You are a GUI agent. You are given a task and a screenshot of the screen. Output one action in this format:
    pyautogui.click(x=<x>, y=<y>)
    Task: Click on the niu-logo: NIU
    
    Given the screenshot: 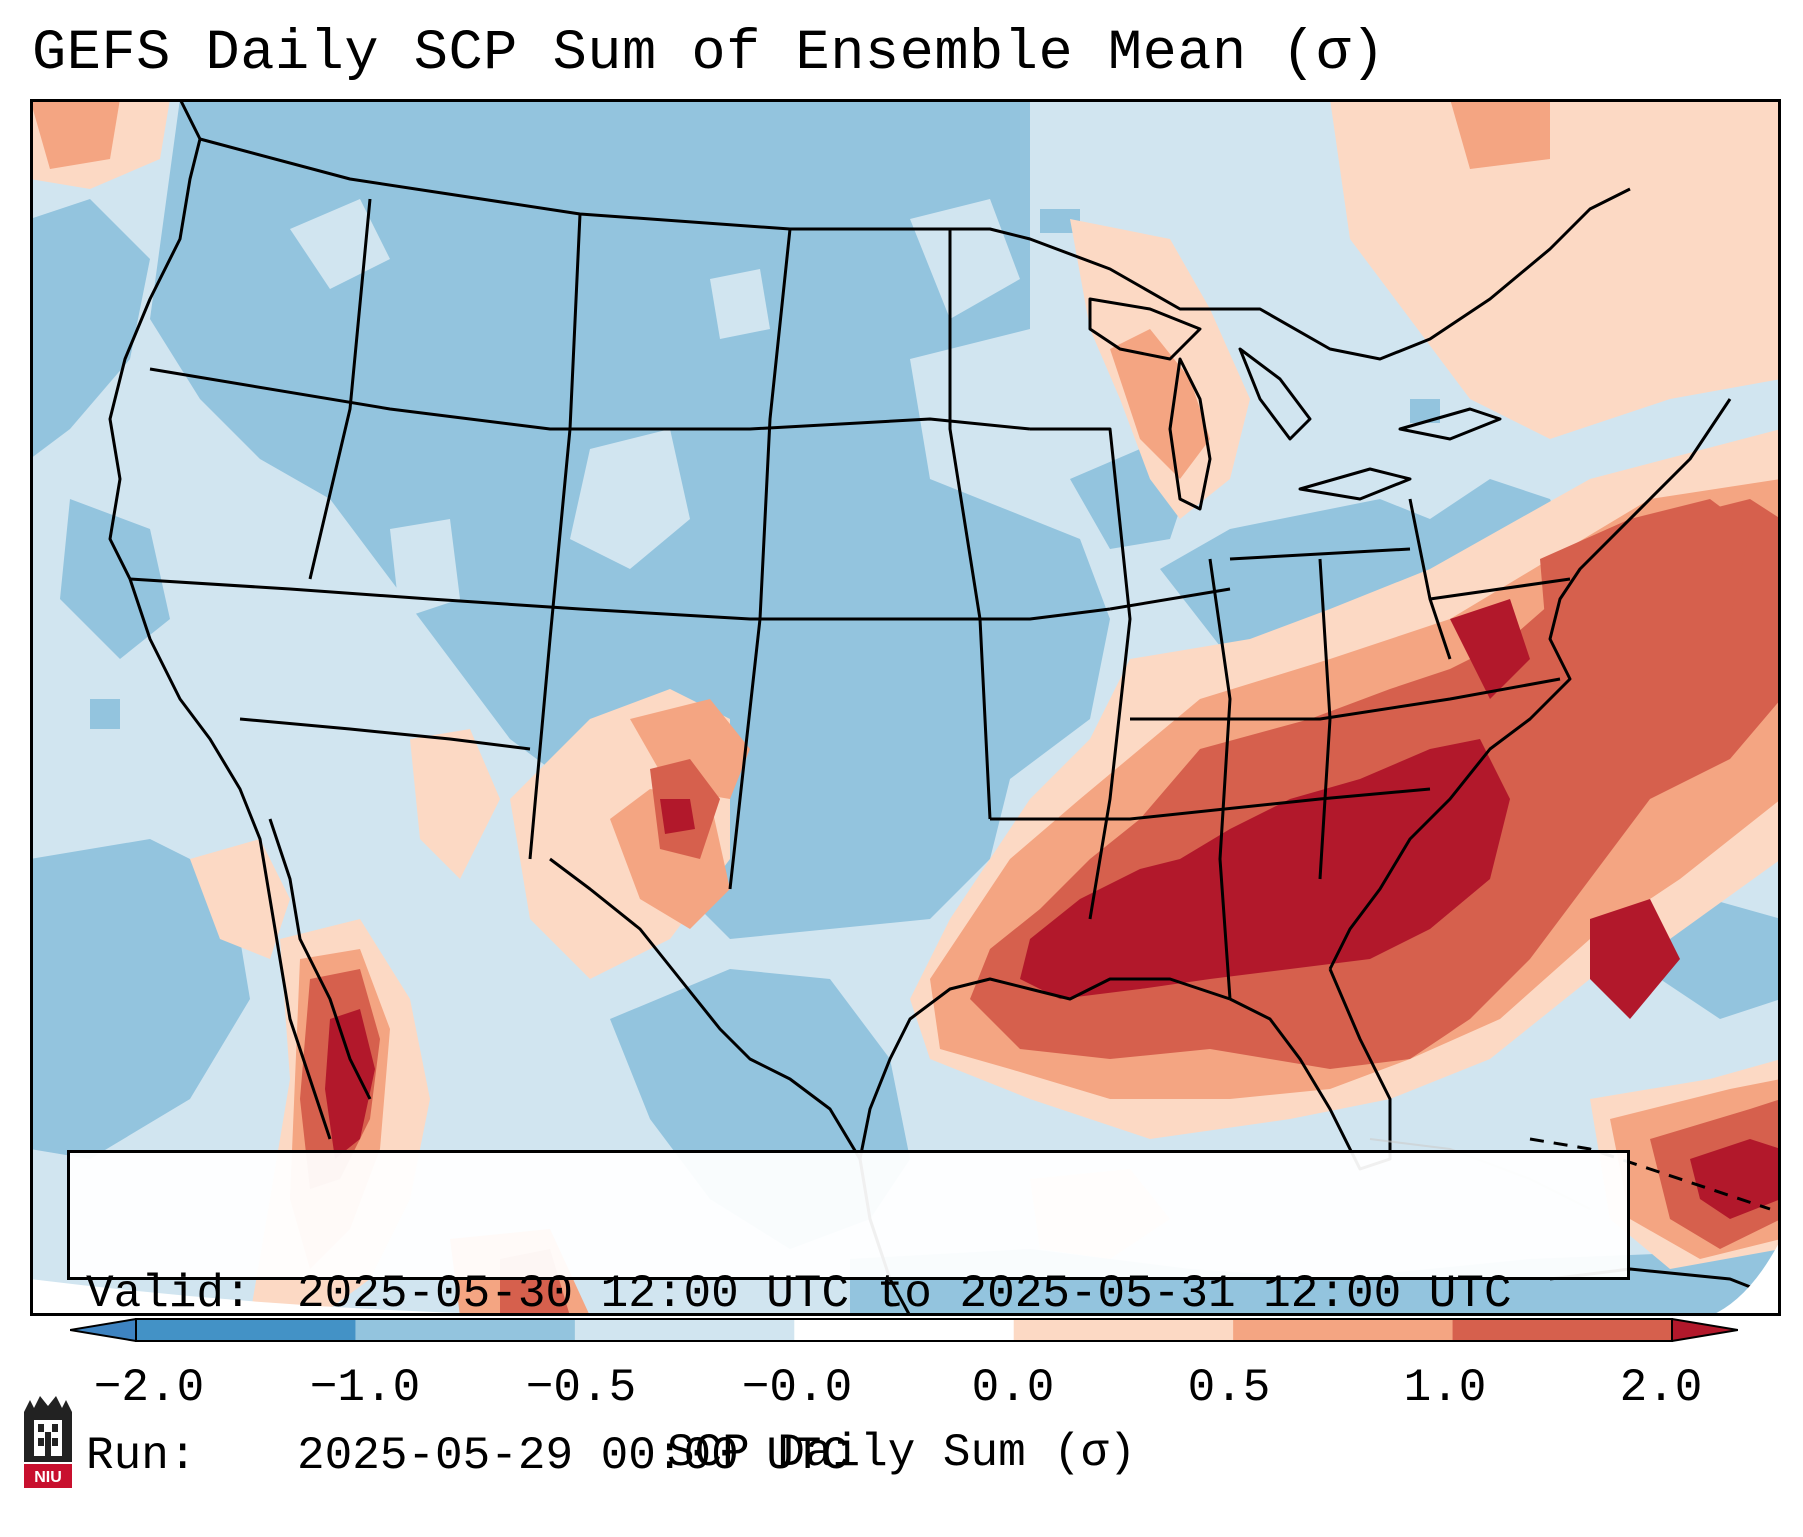 What is the action you would take?
    pyautogui.click(x=48, y=1442)
    